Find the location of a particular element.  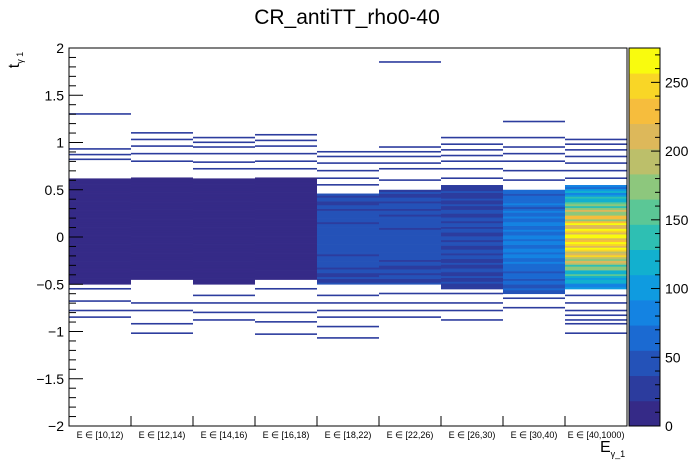

y-tick-label: 1 is located at coordinates (60, 143).